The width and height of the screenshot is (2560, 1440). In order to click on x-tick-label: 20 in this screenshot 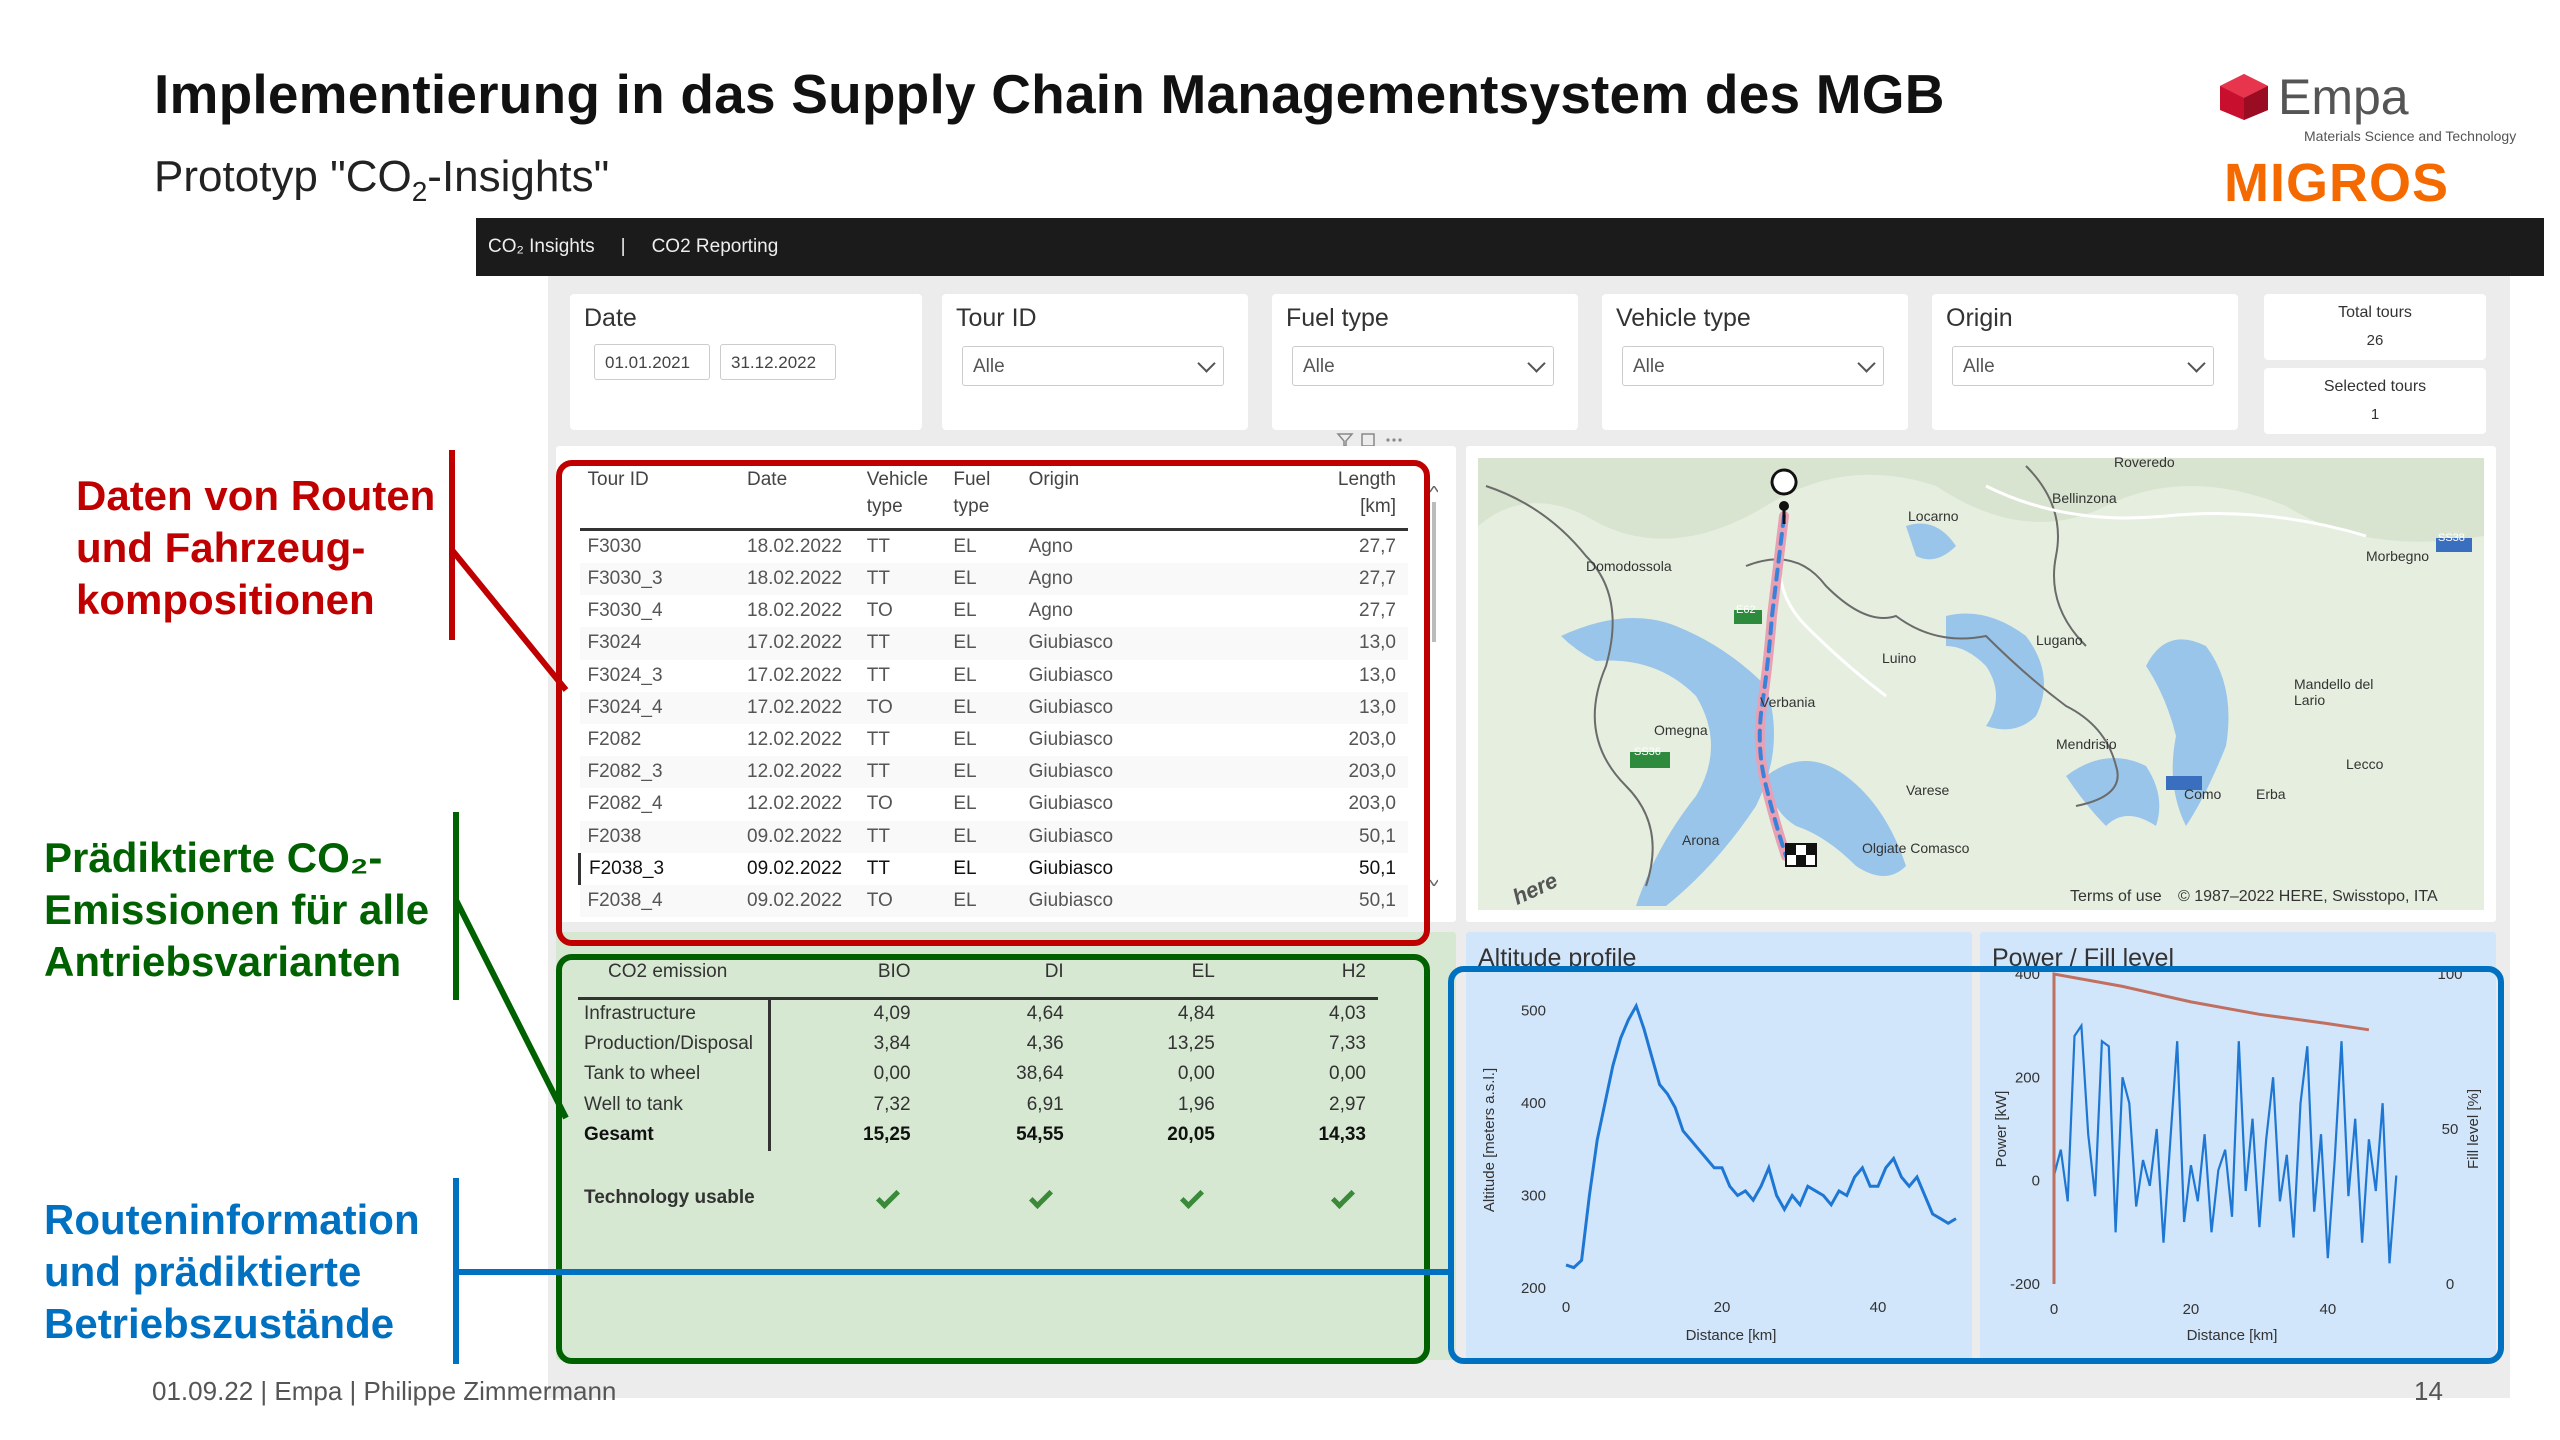, I will do `click(1722, 1307)`.